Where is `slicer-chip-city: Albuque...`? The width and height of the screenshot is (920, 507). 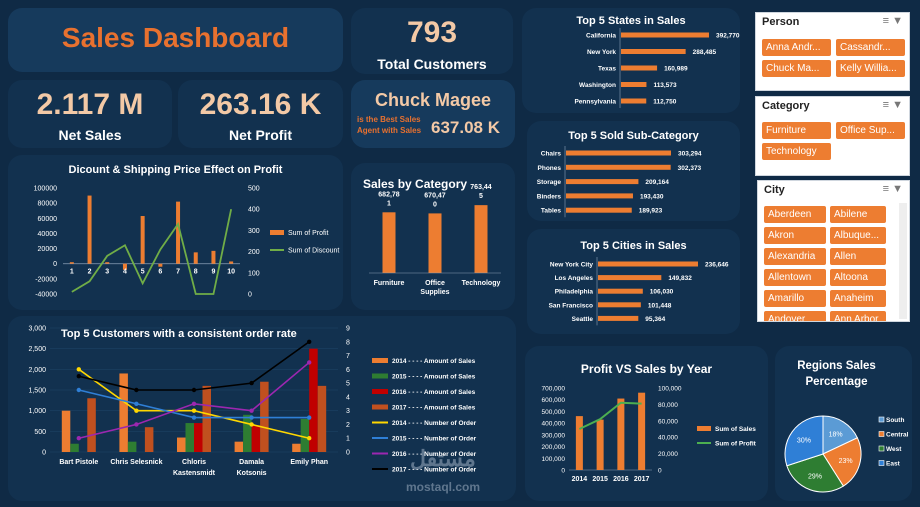
slicer-chip-city: Albuque... is located at coordinates (858, 235).